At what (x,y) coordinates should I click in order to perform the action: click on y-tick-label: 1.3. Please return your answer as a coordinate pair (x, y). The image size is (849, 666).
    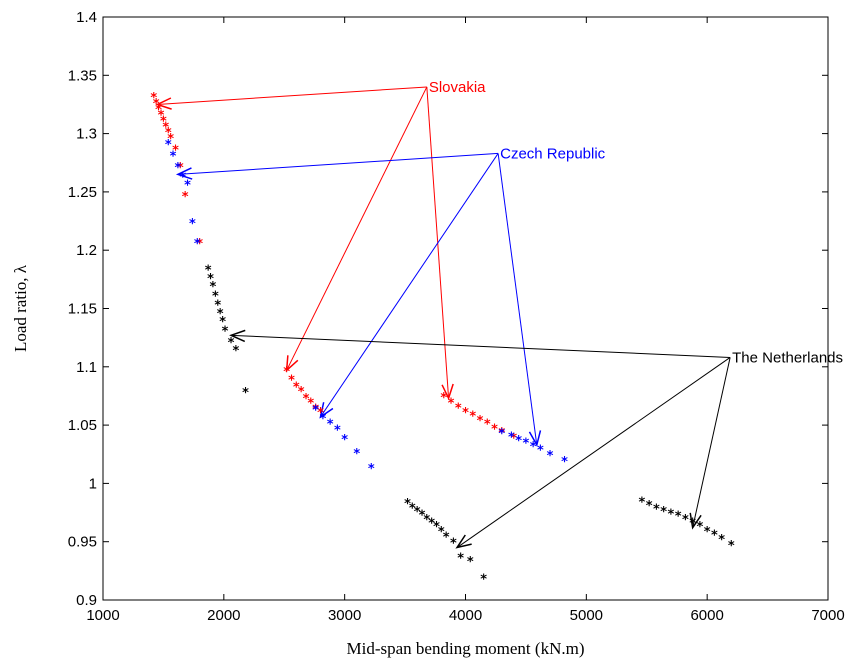
    Looking at the image, I should click on (86, 134).